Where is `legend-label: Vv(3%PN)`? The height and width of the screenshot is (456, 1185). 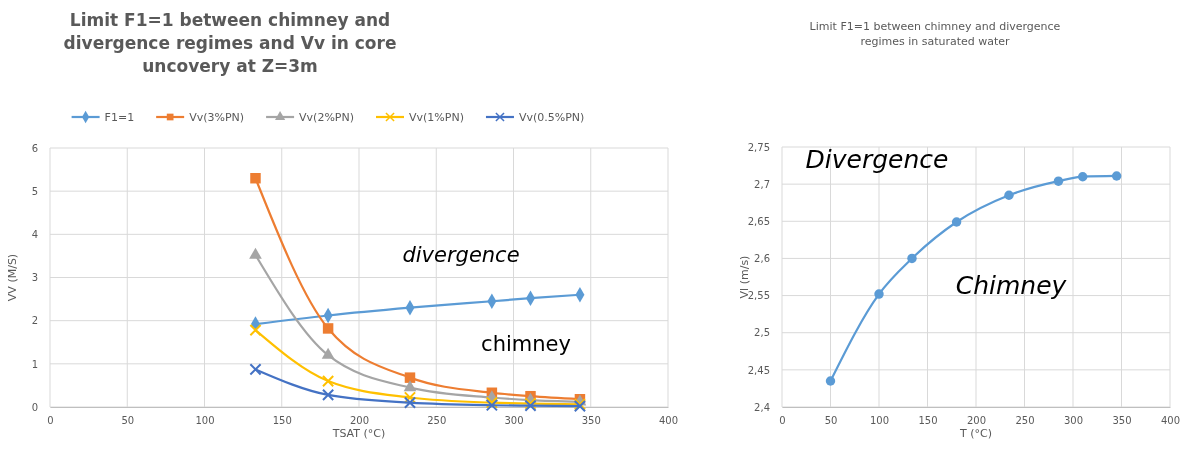 legend-label: Vv(3%PN) is located at coordinates (217, 117).